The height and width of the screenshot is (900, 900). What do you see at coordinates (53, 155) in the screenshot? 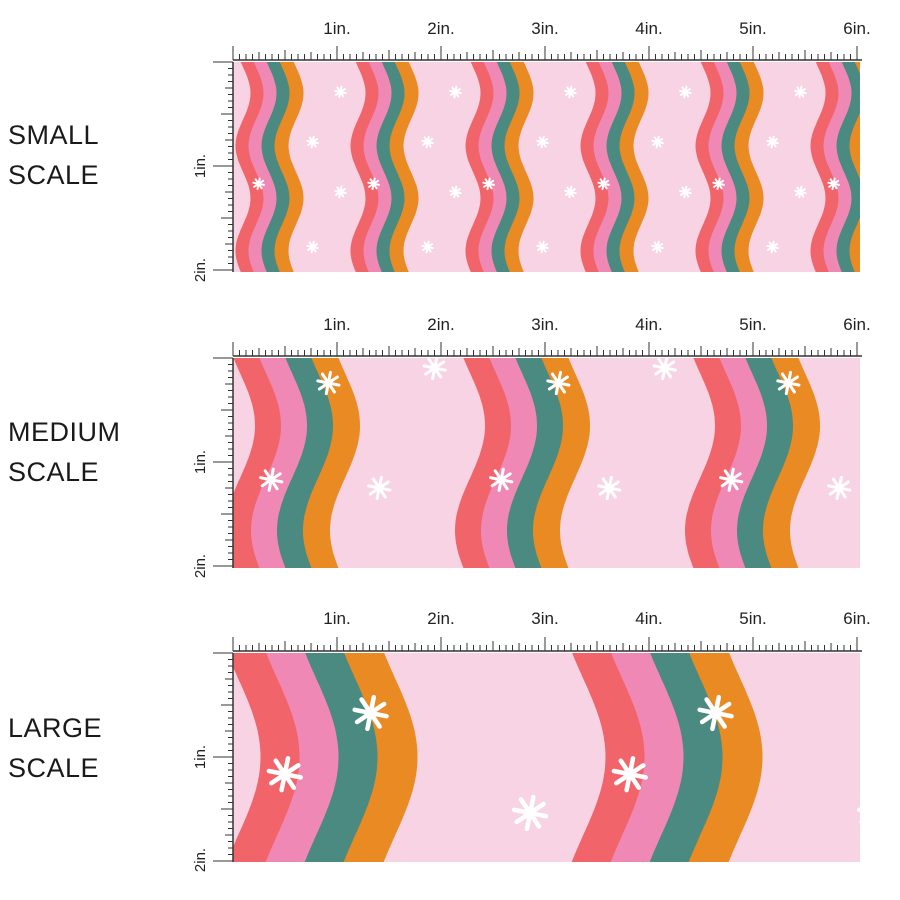
I see `scale-label-small: SMALL SCALE` at bounding box center [53, 155].